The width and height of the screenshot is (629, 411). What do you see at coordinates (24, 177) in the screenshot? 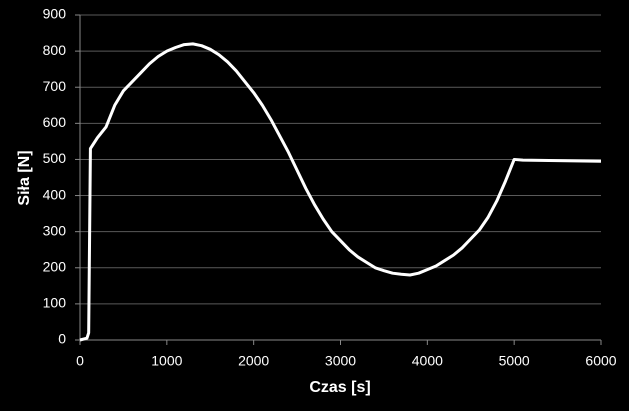
I see `y-axis-title: Siła [N]` at bounding box center [24, 177].